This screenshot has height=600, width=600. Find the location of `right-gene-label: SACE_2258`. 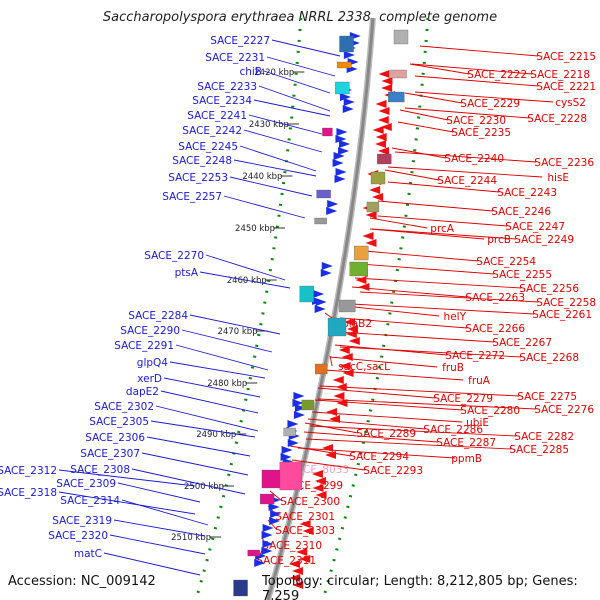

right-gene-label: SACE_2258 is located at coordinates (566, 303).